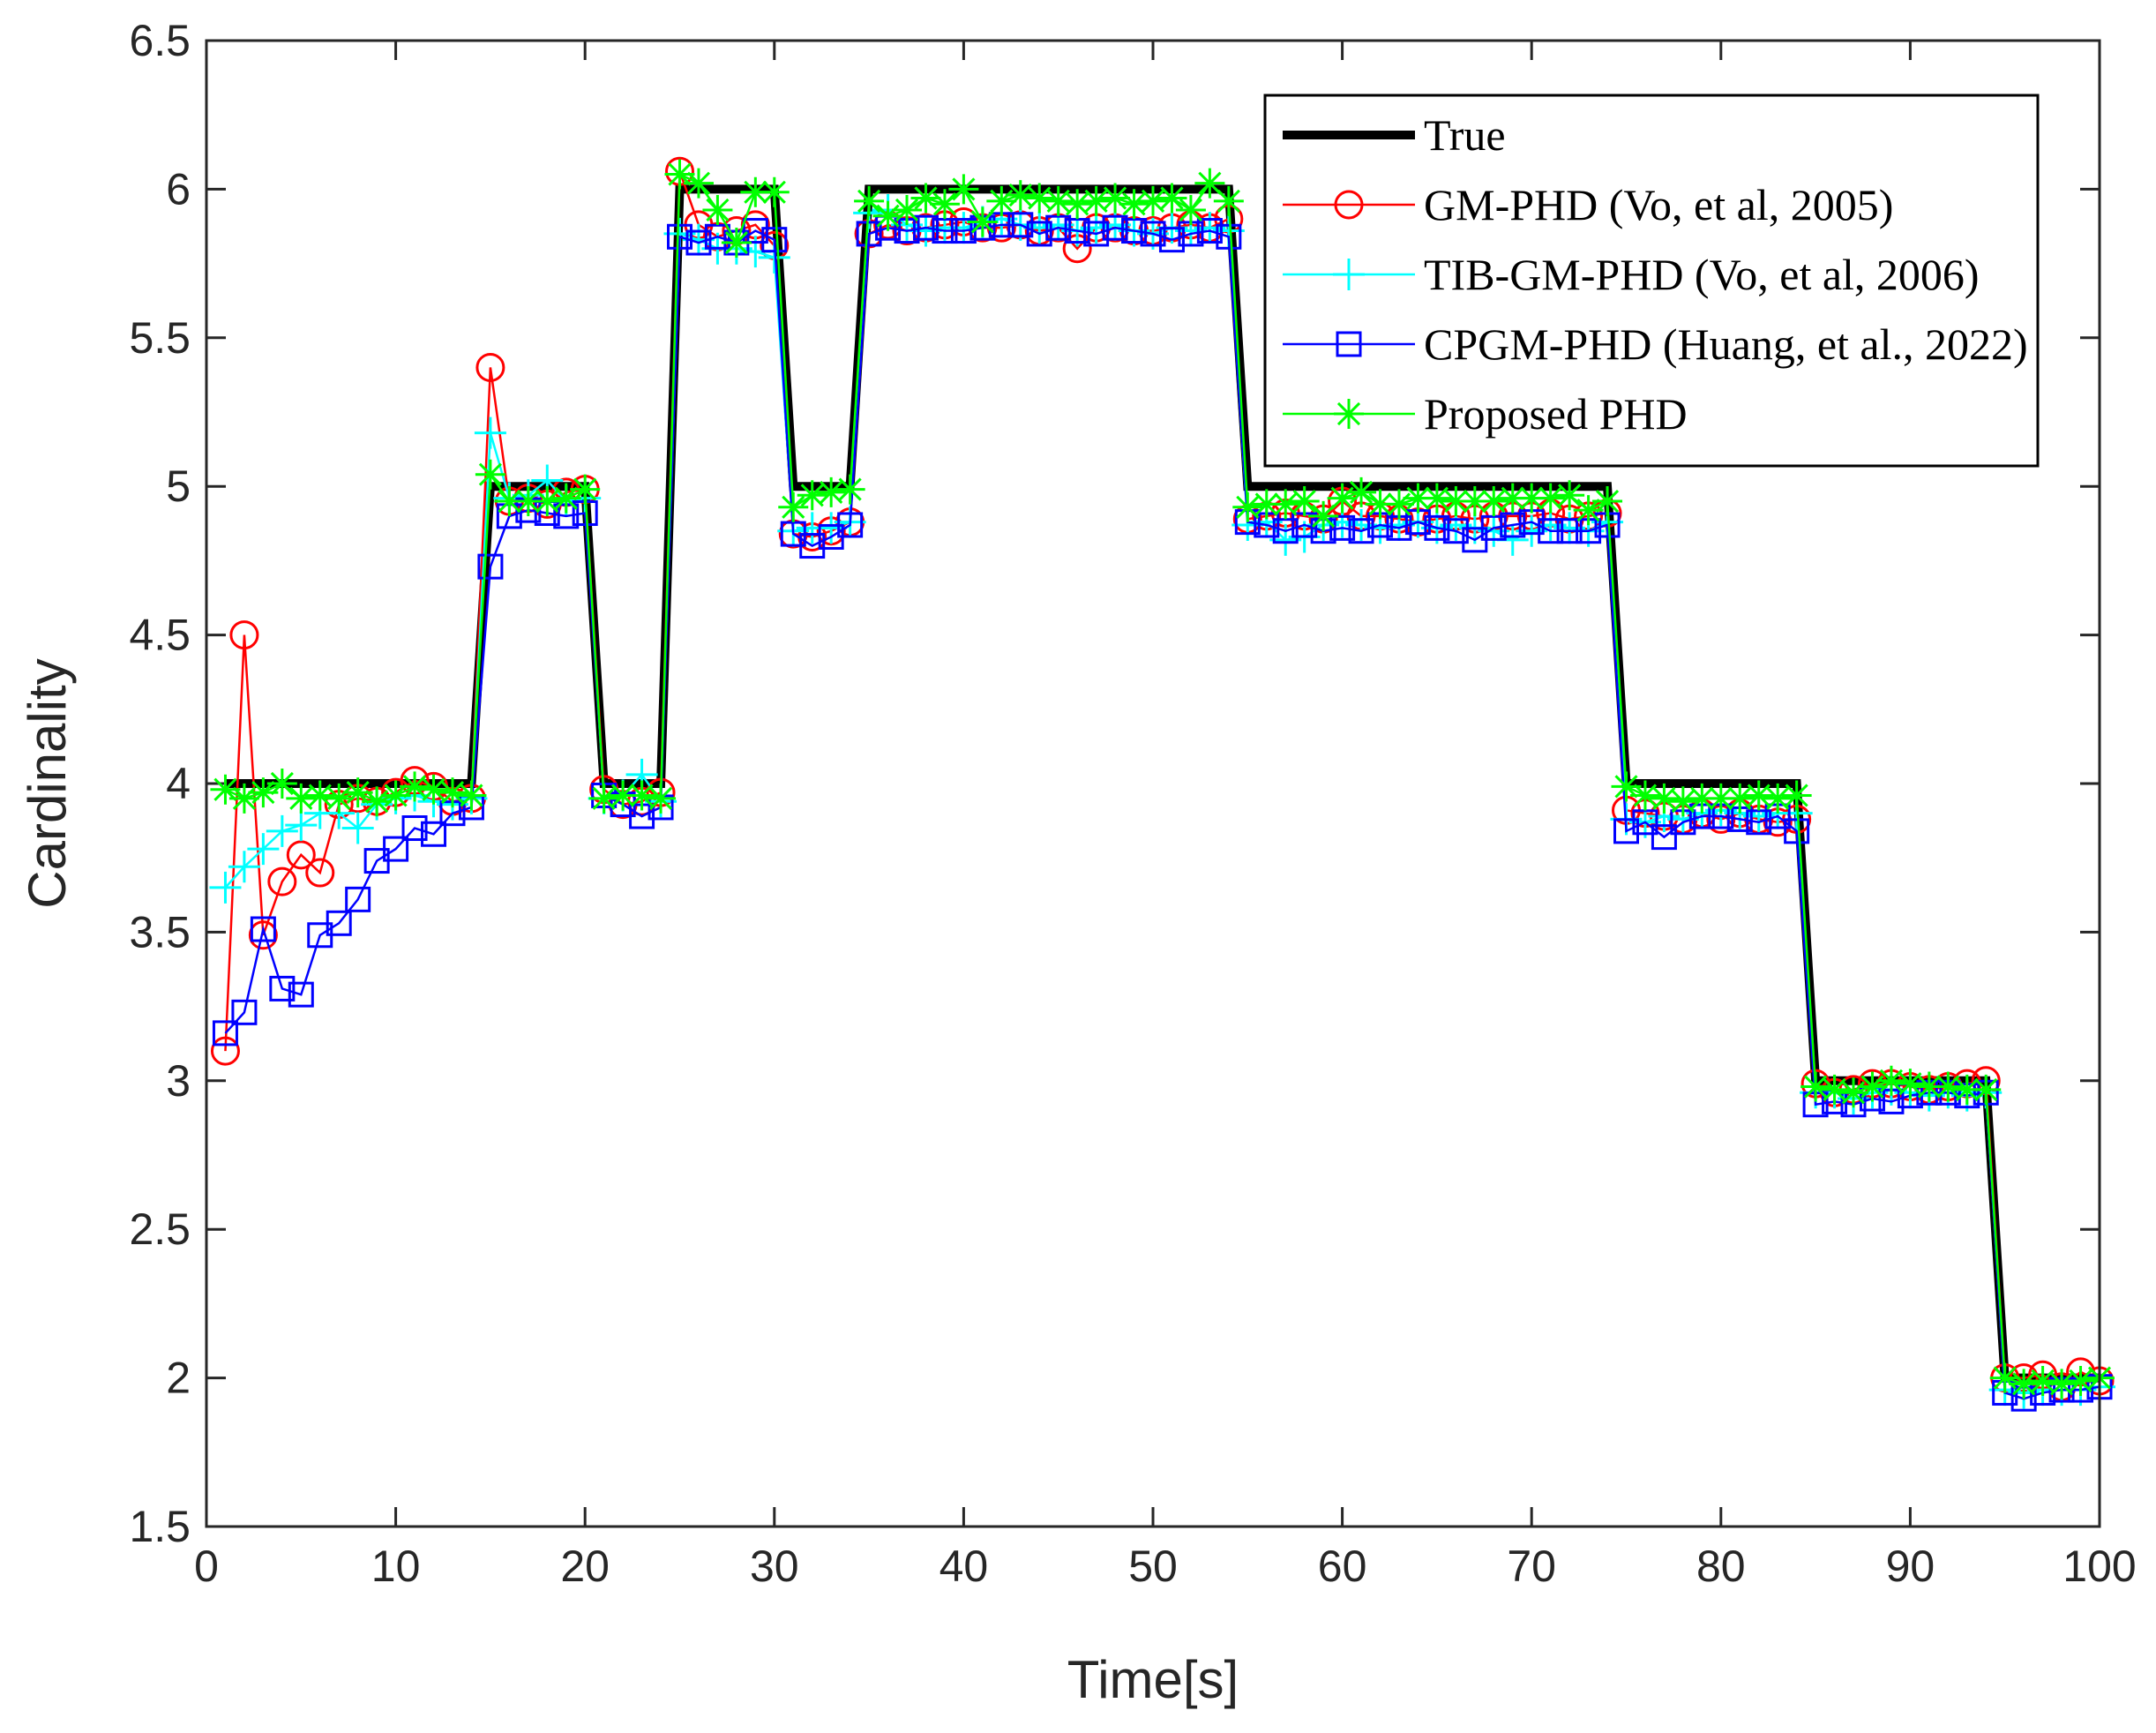 The image size is (2156, 1733). I want to click on legend-label: CPGM-PHD (Huang, et al., 2022), so click(1726, 344).